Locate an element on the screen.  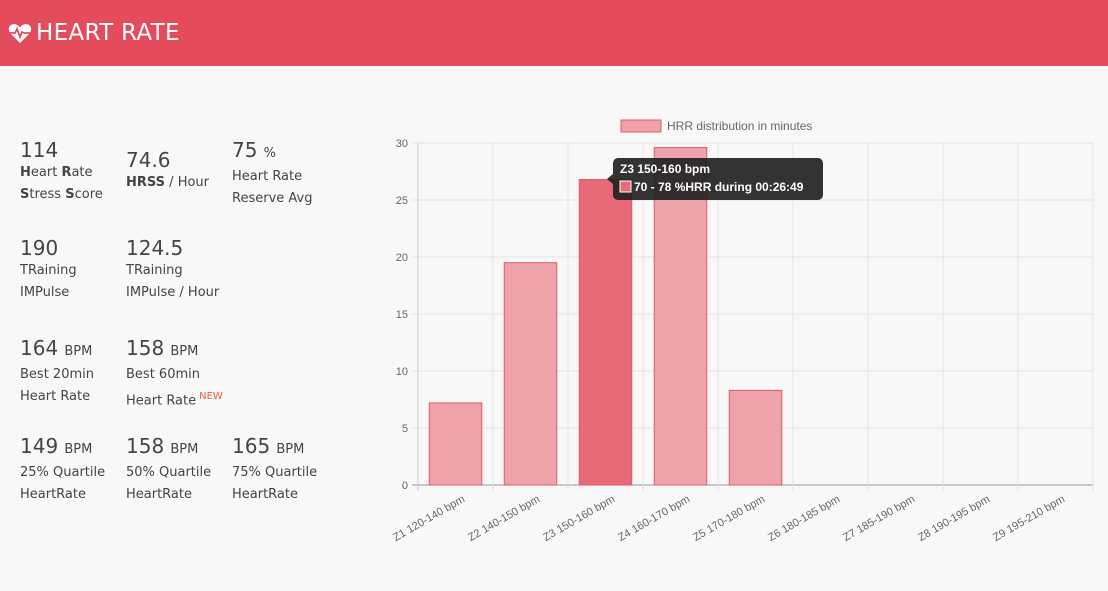
page-title: HEART RATE is located at coordinates (108, 33).